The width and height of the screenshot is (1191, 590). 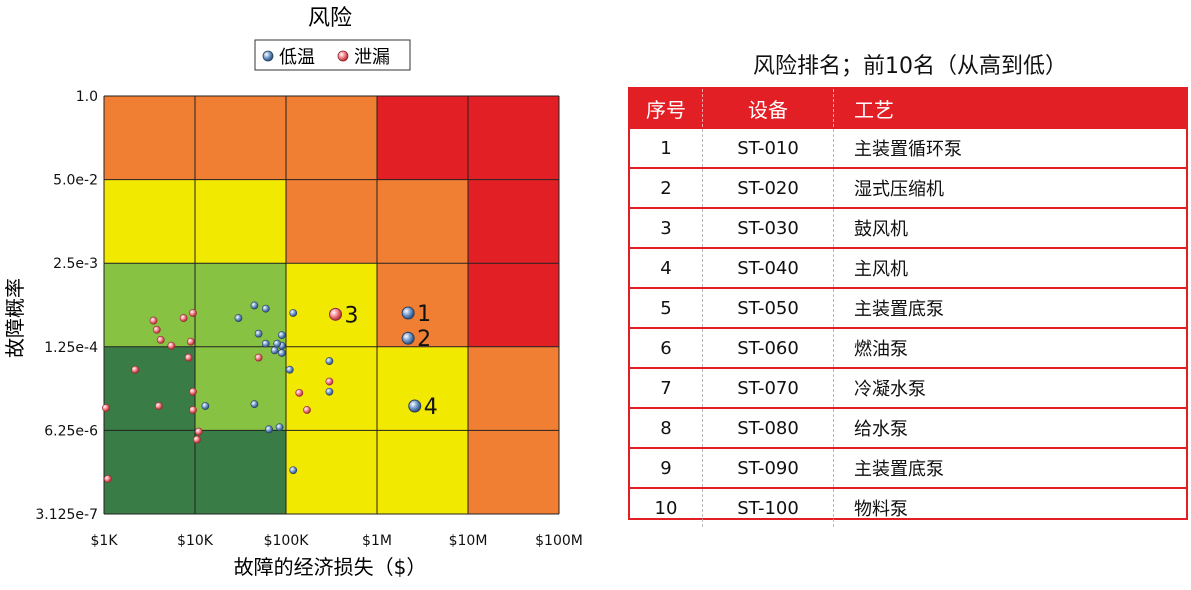 I want to click on row-equipment: ST-030, so click(x=768, y=227).